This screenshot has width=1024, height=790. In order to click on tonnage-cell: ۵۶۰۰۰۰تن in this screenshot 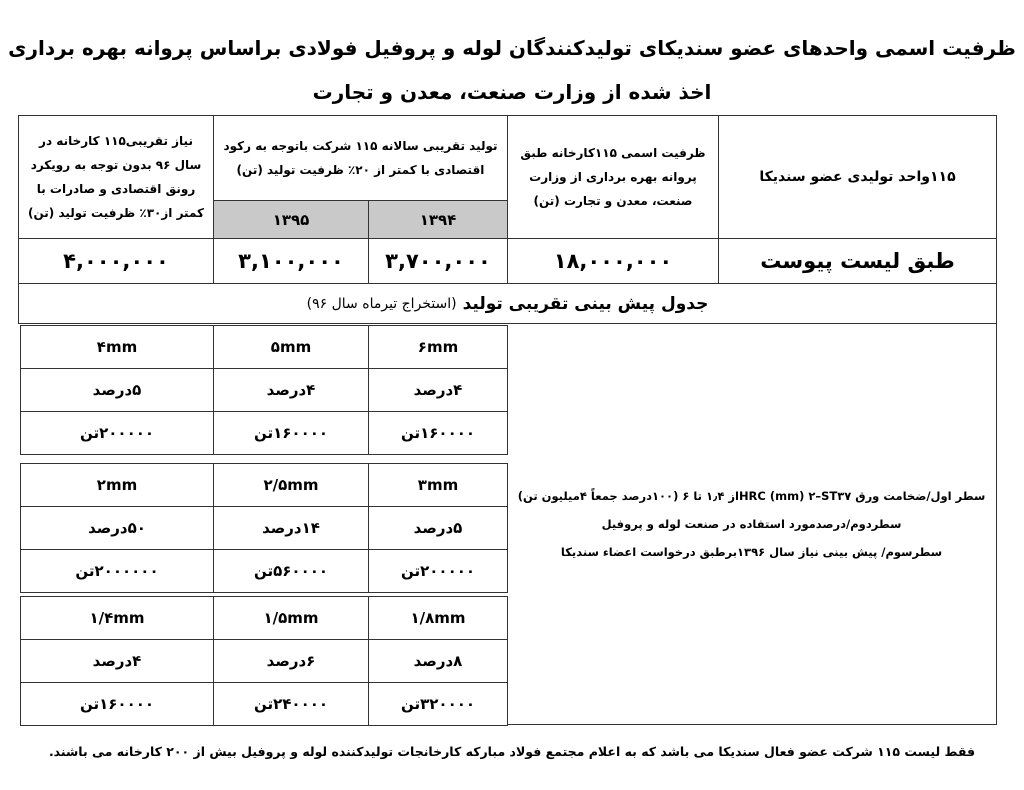, I will do `click(291, 571)`.